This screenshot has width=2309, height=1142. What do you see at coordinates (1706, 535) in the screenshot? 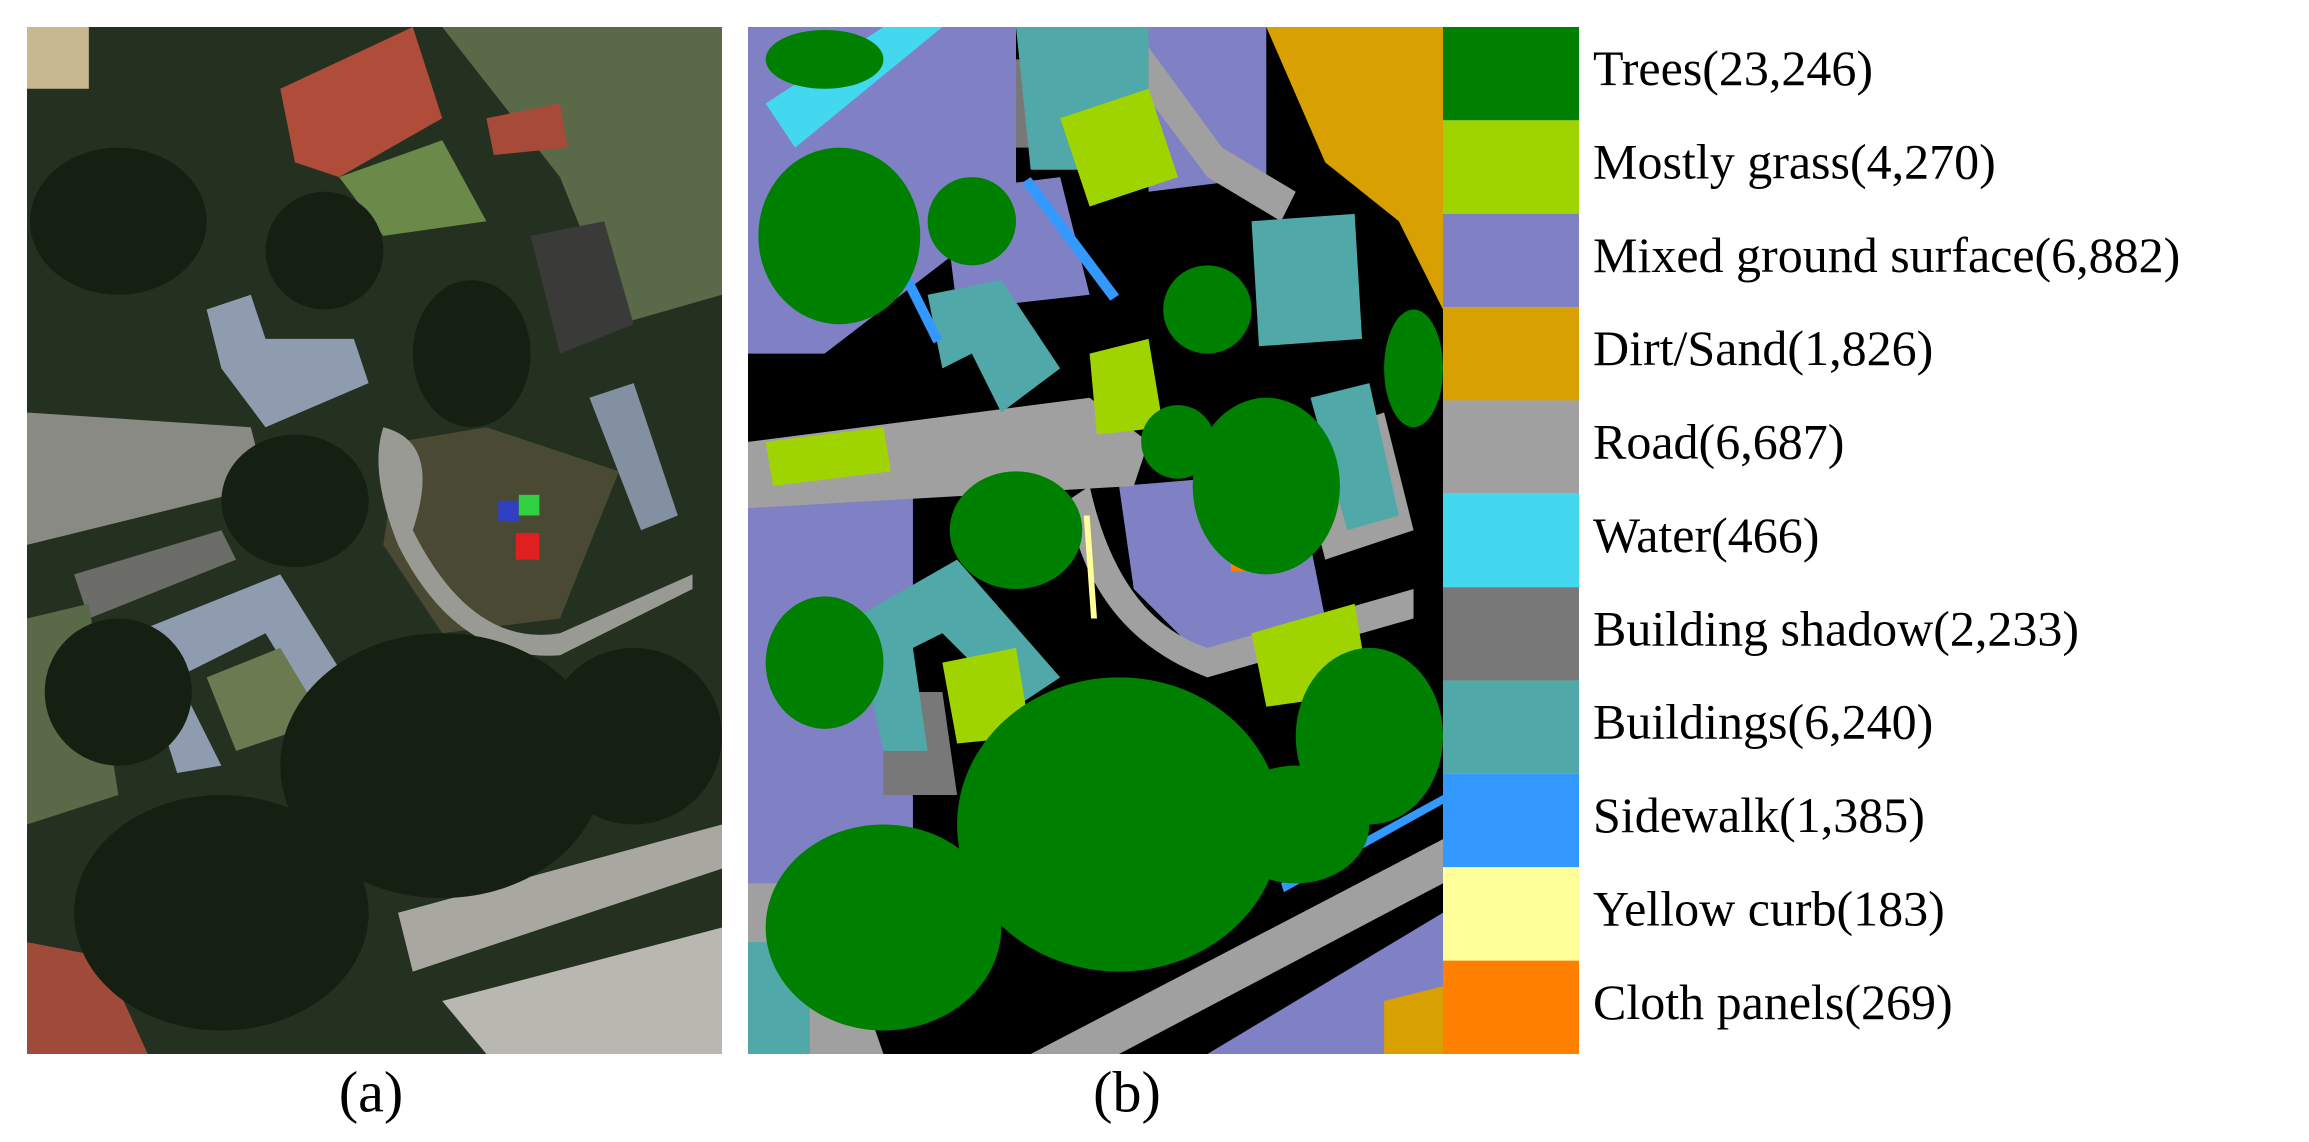
I see `legend-label: Water(466)` at bounding box center [1706, 535].